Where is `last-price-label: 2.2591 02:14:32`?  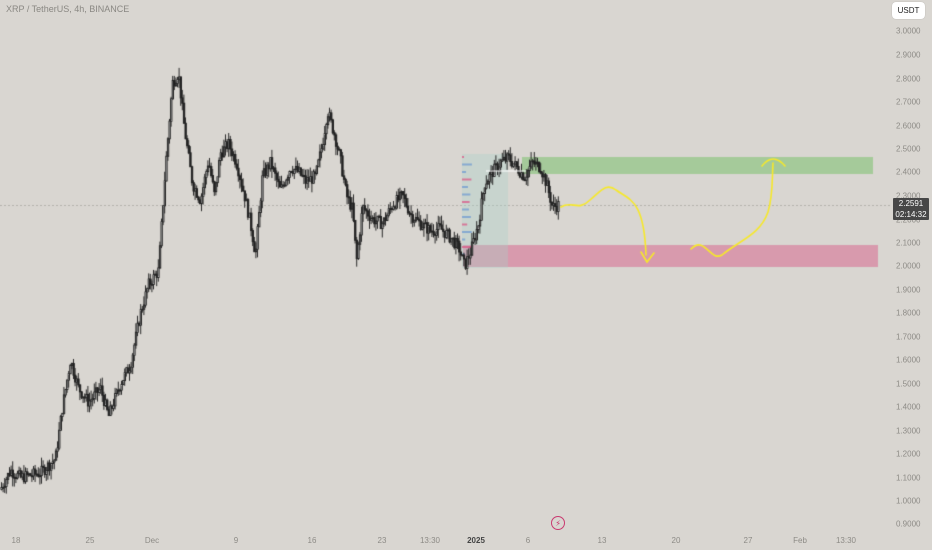
last-price-label: 2.2591 02:14:32 is located at coordinates (911, 209).